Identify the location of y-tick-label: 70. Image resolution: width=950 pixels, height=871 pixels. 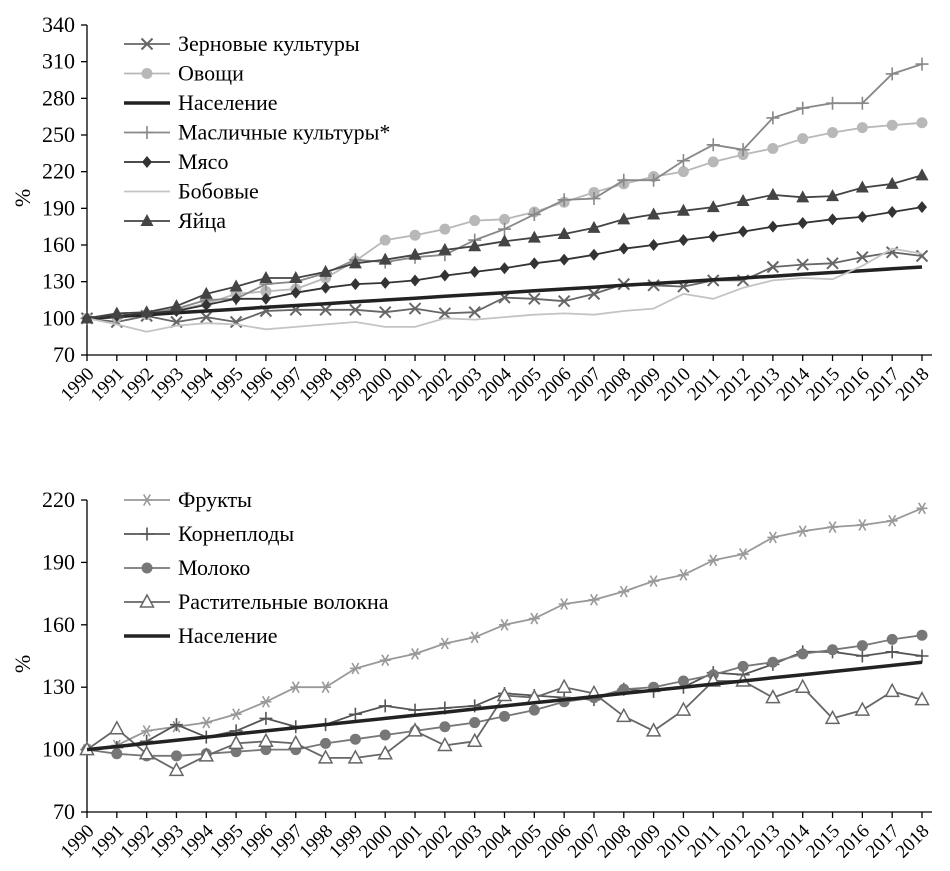
(64, 811).